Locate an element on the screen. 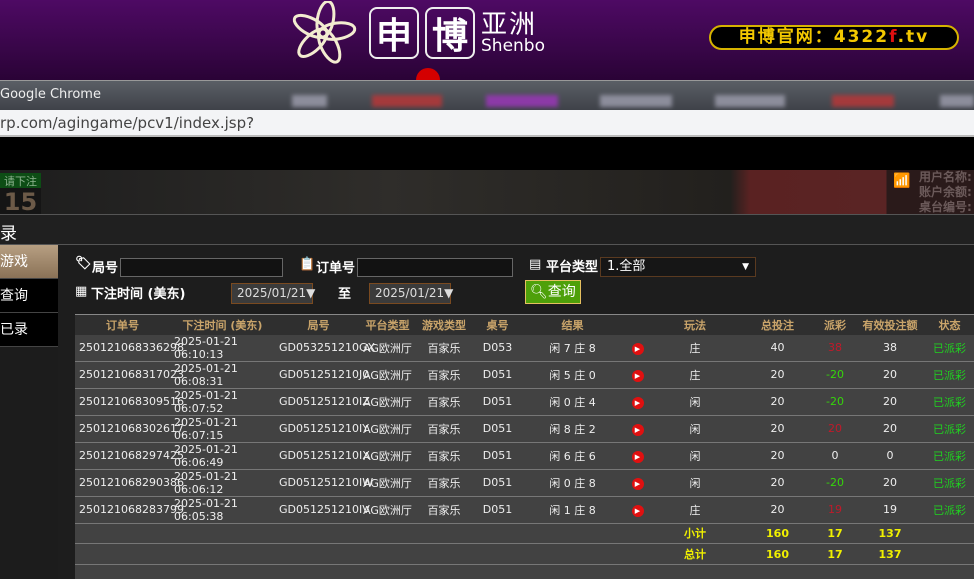  sidebar: 游戏 查询 已录 is located at coordinates (29, 296).